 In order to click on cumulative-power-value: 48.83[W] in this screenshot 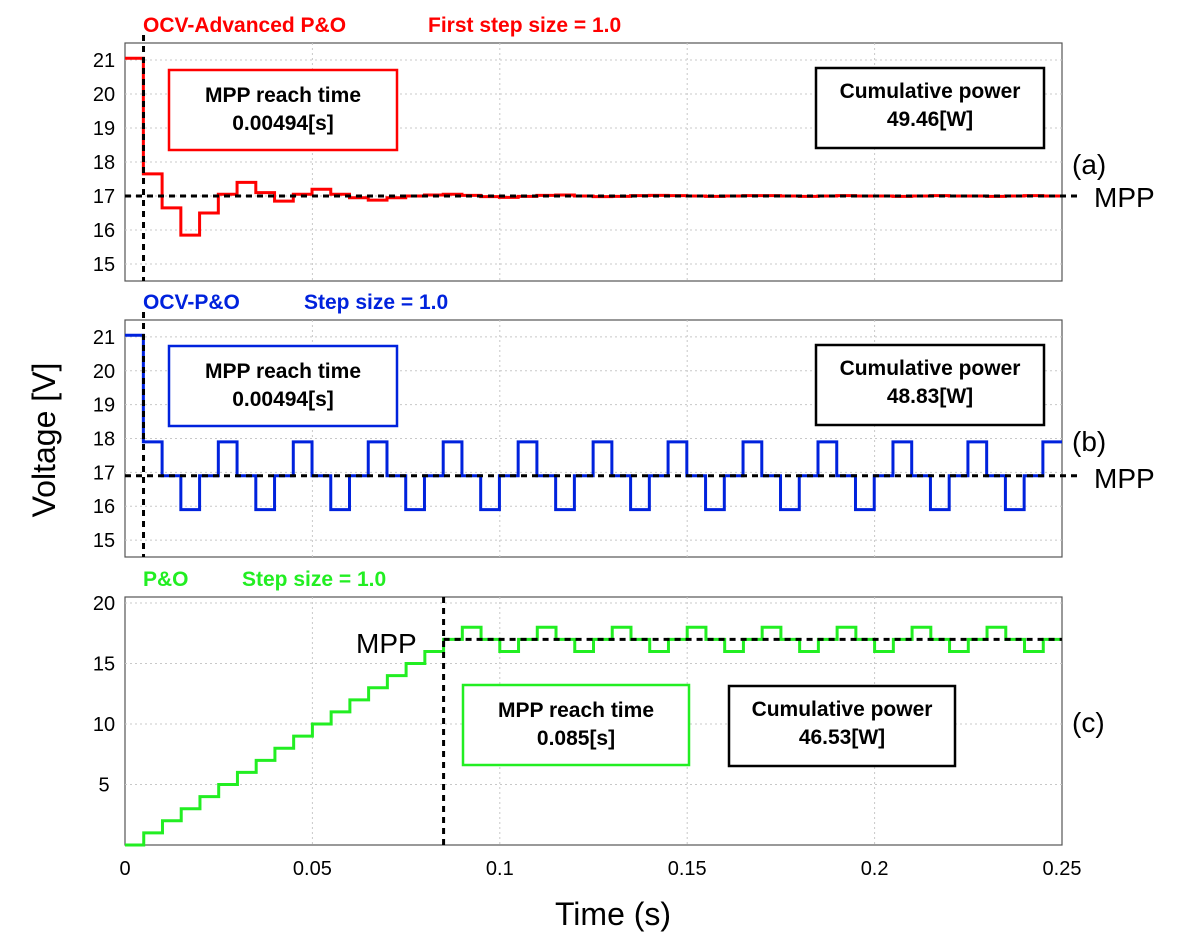, I will do `click(930, 396)`.